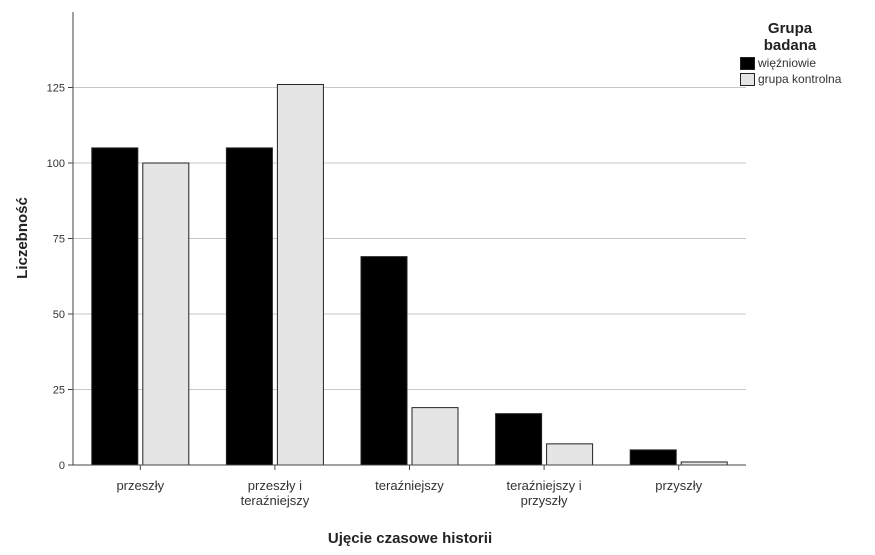 The image size is (875, 555). I want to click on x-tick-label: przeszły, so click(140, 485).